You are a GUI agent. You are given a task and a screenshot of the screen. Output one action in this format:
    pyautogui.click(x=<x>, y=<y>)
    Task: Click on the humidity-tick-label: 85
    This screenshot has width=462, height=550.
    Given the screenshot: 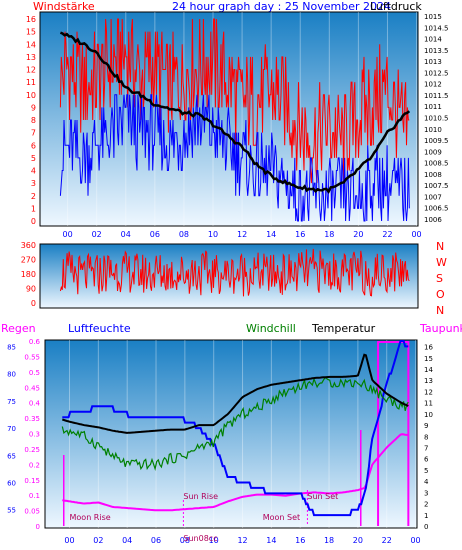 What is the action you would take?
    pyautogui.click(x=11, y=347)
    